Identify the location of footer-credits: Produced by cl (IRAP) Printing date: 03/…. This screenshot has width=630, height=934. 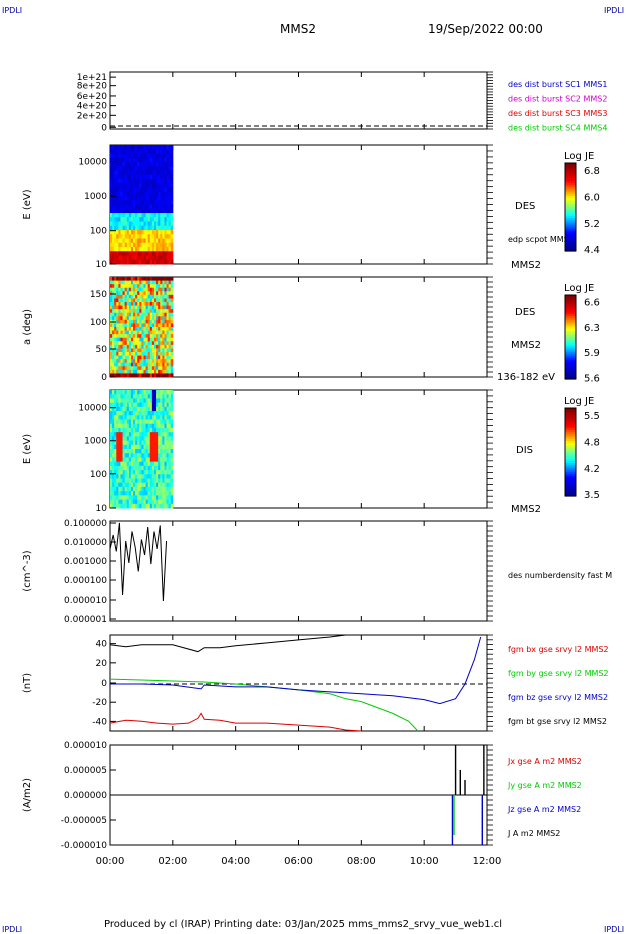
(303, 924).